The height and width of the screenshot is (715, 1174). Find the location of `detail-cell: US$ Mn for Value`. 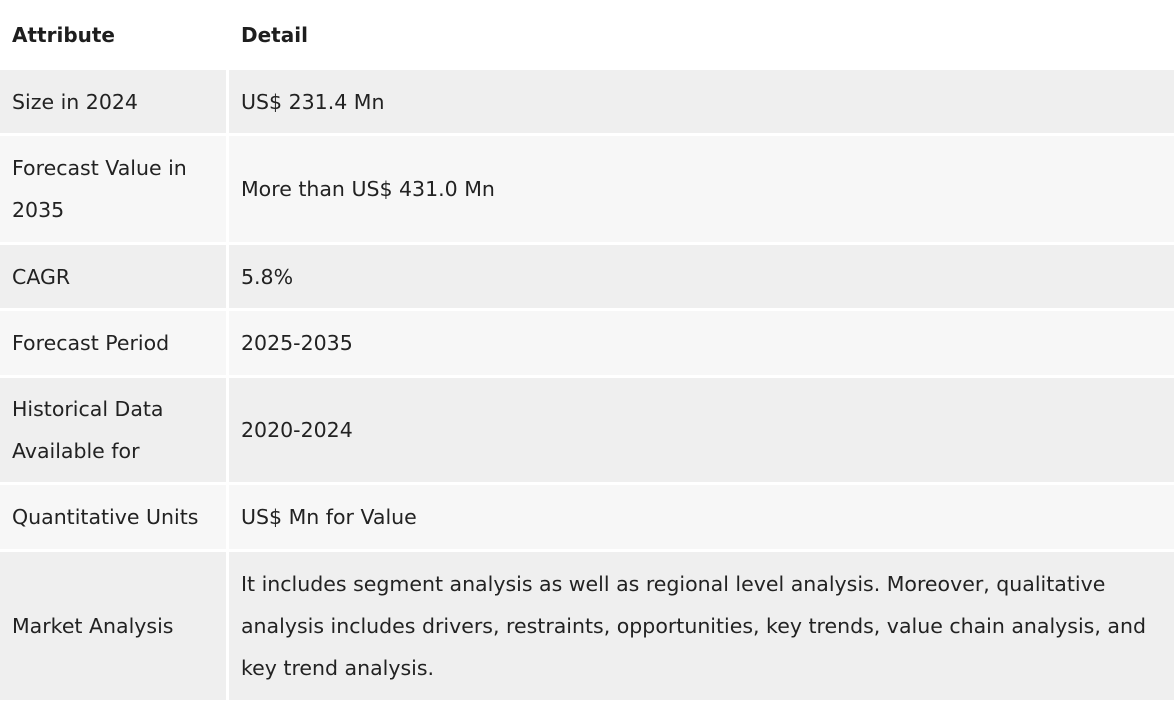

detail-cell: US$ Mn for Value is located at coordinates (701, 518).